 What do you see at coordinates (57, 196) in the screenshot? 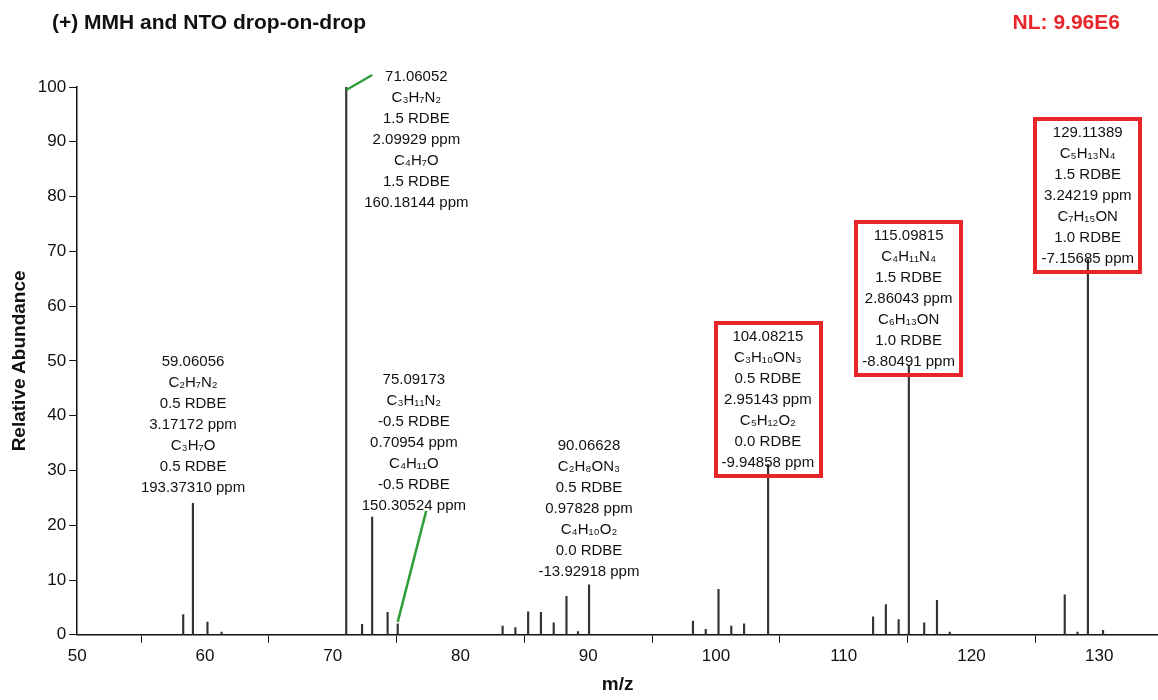
I see `y-tick-label: 80` at bounding box center [57, 196].